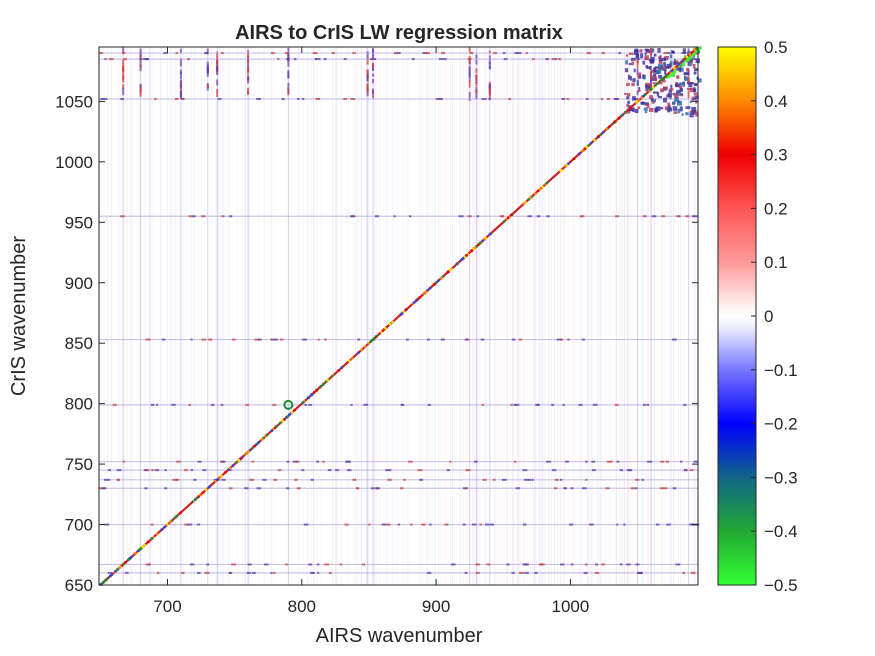 The height and width of the screenshot is (656, 875). Describe the element at coordinates (776, 101) in the screenshot. I see `colorbar-tick-label: 0.4` at that location.